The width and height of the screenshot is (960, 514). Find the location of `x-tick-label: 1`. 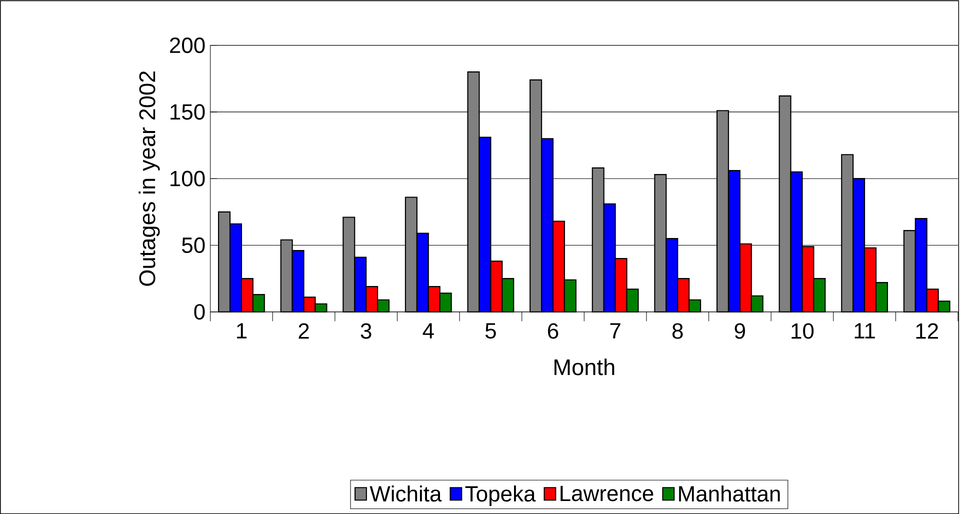

x-tick-label: 1 is located at coordinates (242, 330).